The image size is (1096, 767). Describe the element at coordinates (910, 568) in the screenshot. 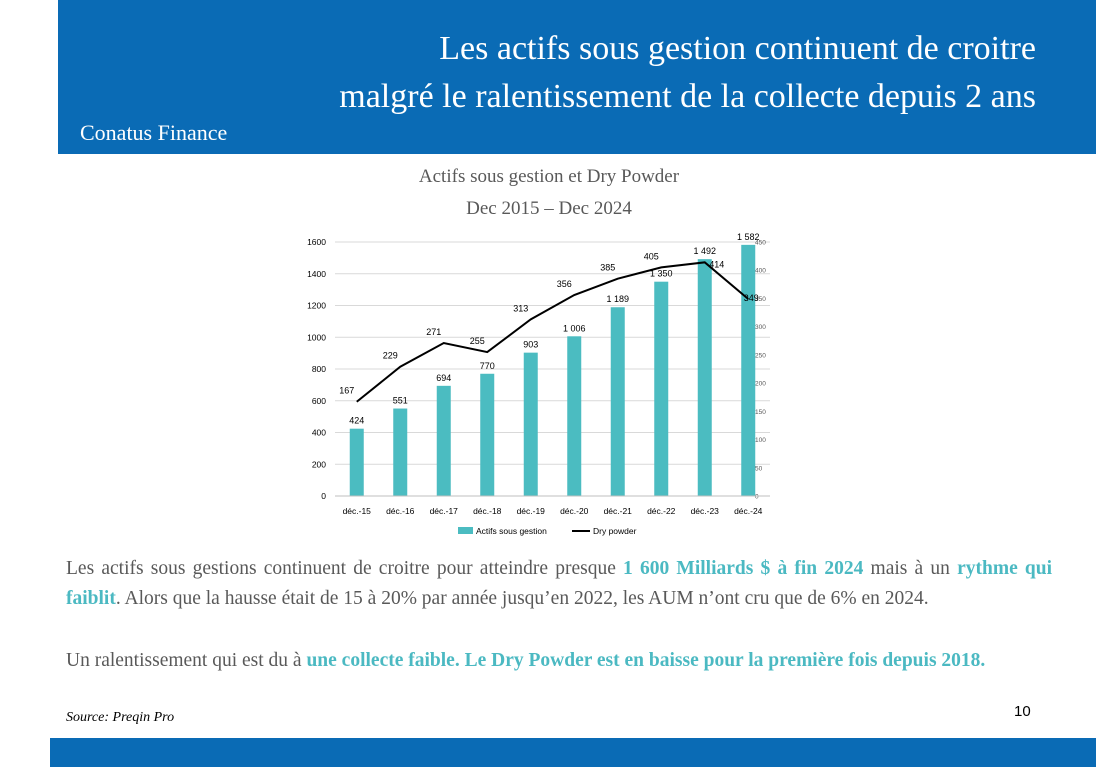

I see `paragraph-1-text-c: mais à un` at that location.